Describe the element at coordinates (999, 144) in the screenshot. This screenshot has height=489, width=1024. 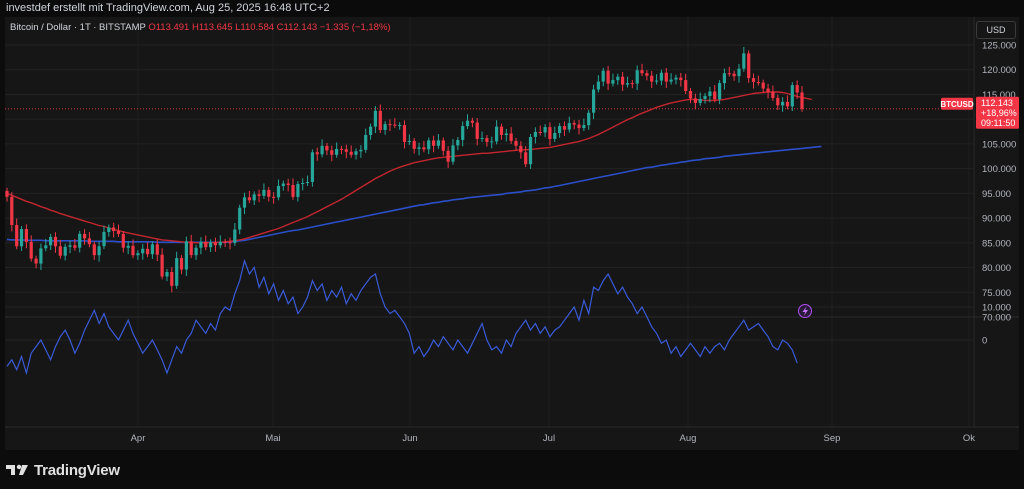
I see `price-tick-label: 105.000` at that location.